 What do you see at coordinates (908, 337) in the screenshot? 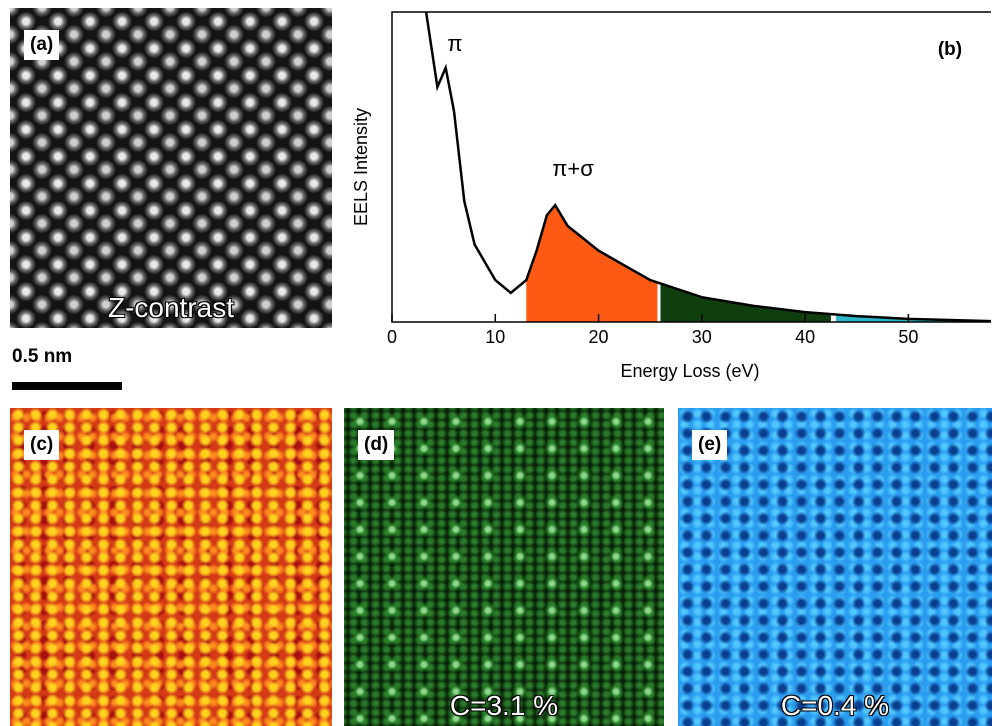
I see `x-tick-label: 50` at bounding box center [908, 337].